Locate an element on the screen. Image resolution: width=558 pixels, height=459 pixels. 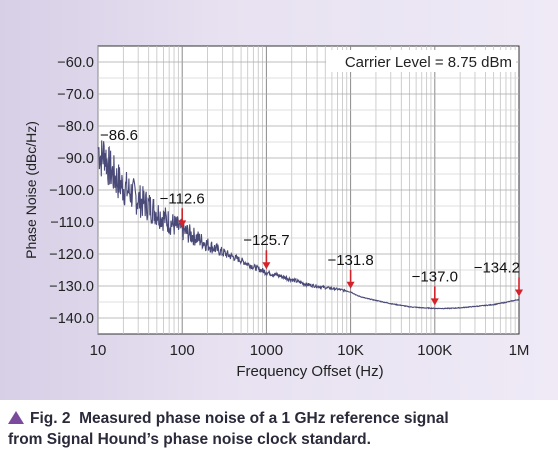
annotation-label: −131.8 is located at coordinates (350, 260).